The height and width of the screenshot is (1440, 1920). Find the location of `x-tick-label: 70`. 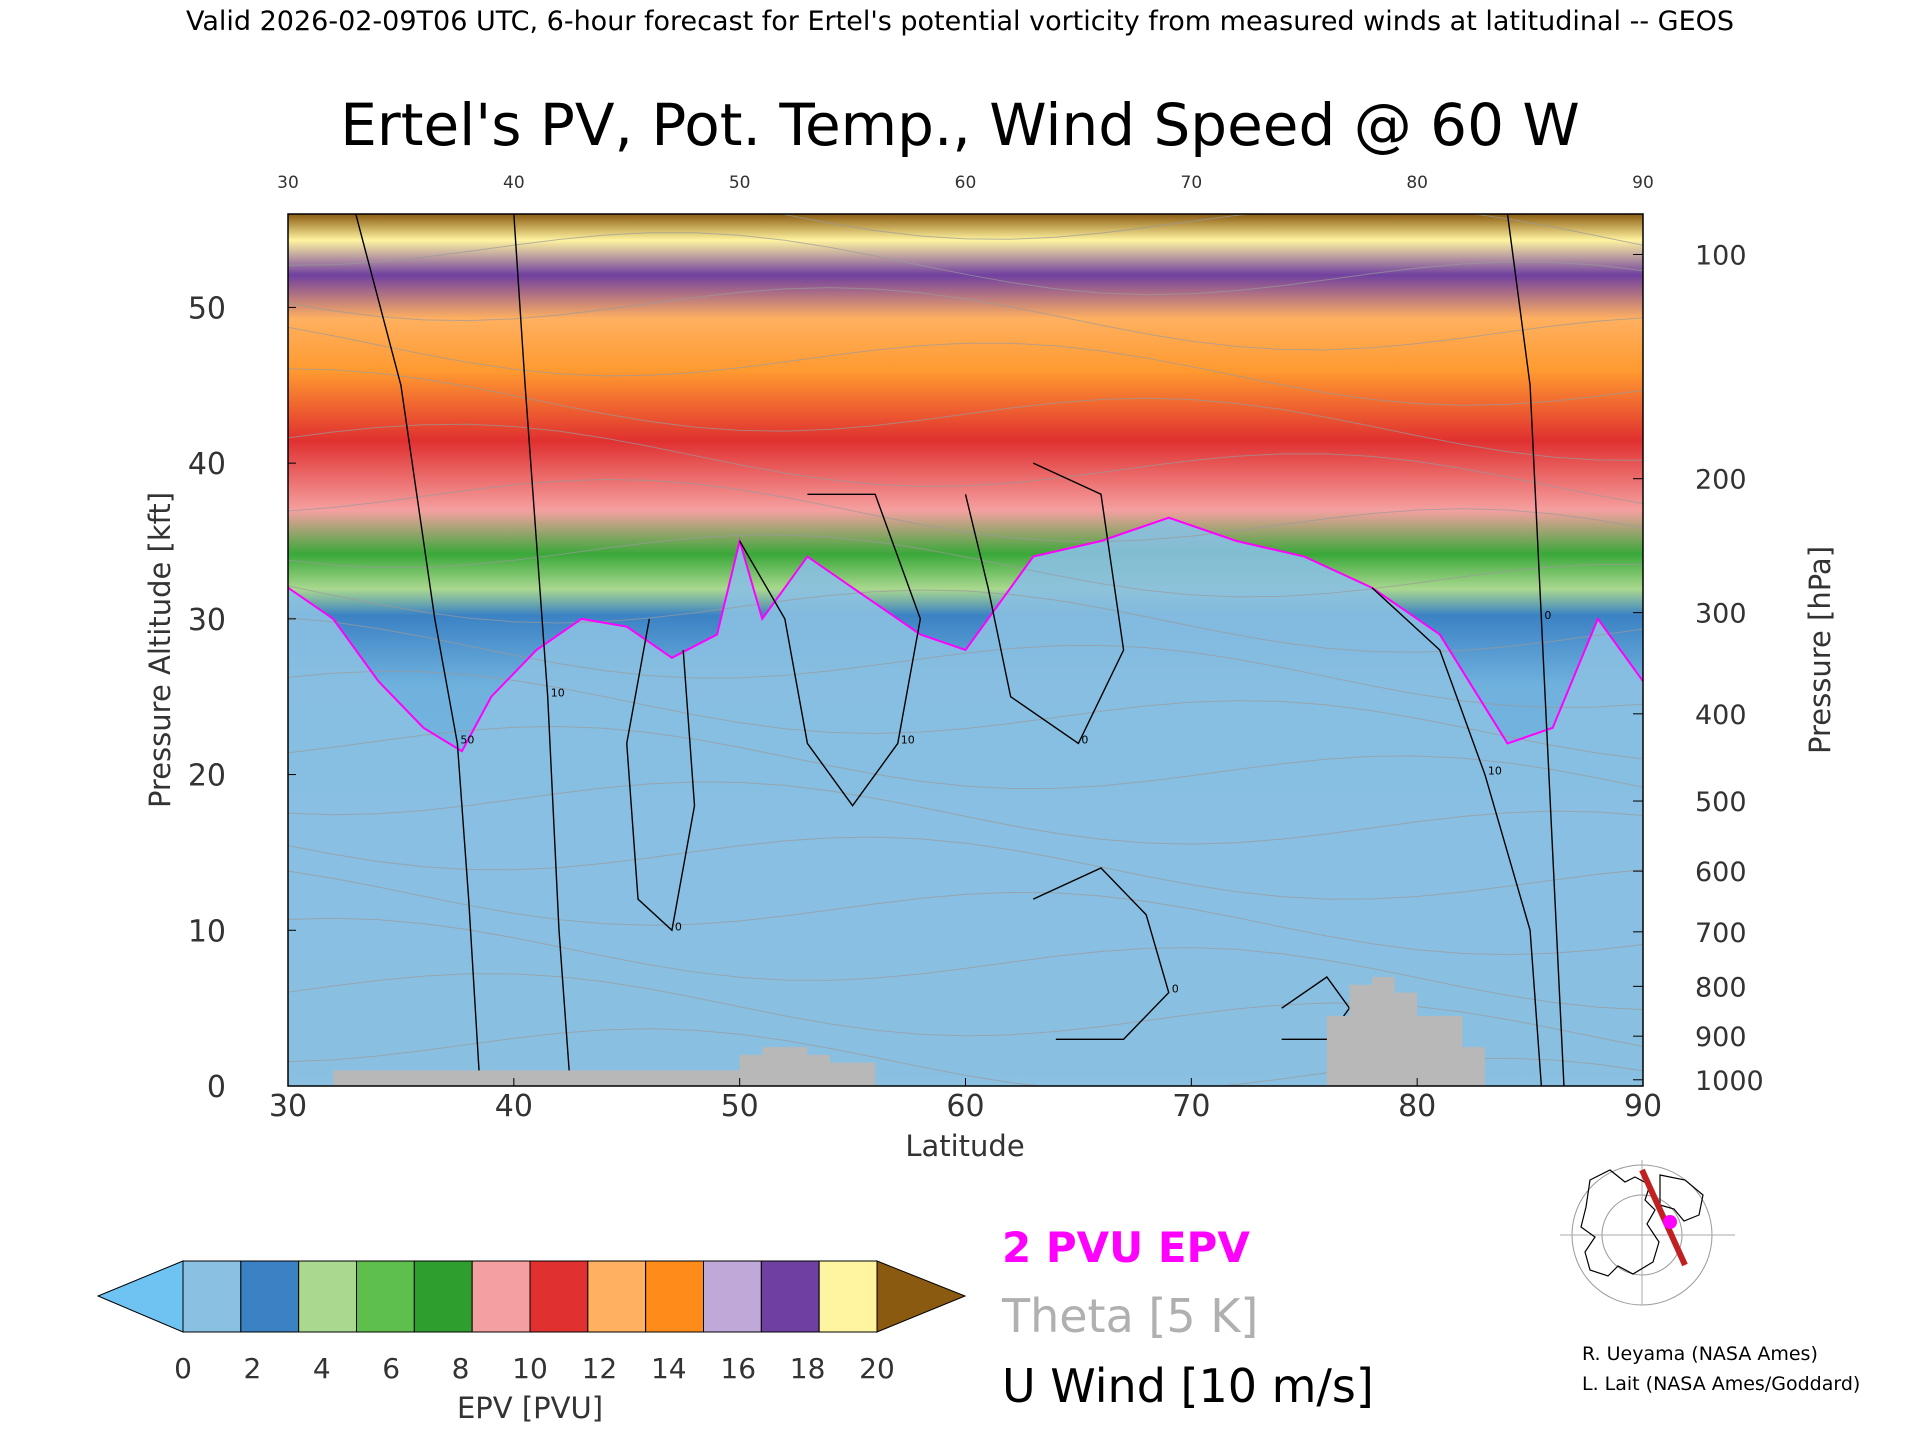

x-tick-label: 70 is located at coordinates (1191, 1106).